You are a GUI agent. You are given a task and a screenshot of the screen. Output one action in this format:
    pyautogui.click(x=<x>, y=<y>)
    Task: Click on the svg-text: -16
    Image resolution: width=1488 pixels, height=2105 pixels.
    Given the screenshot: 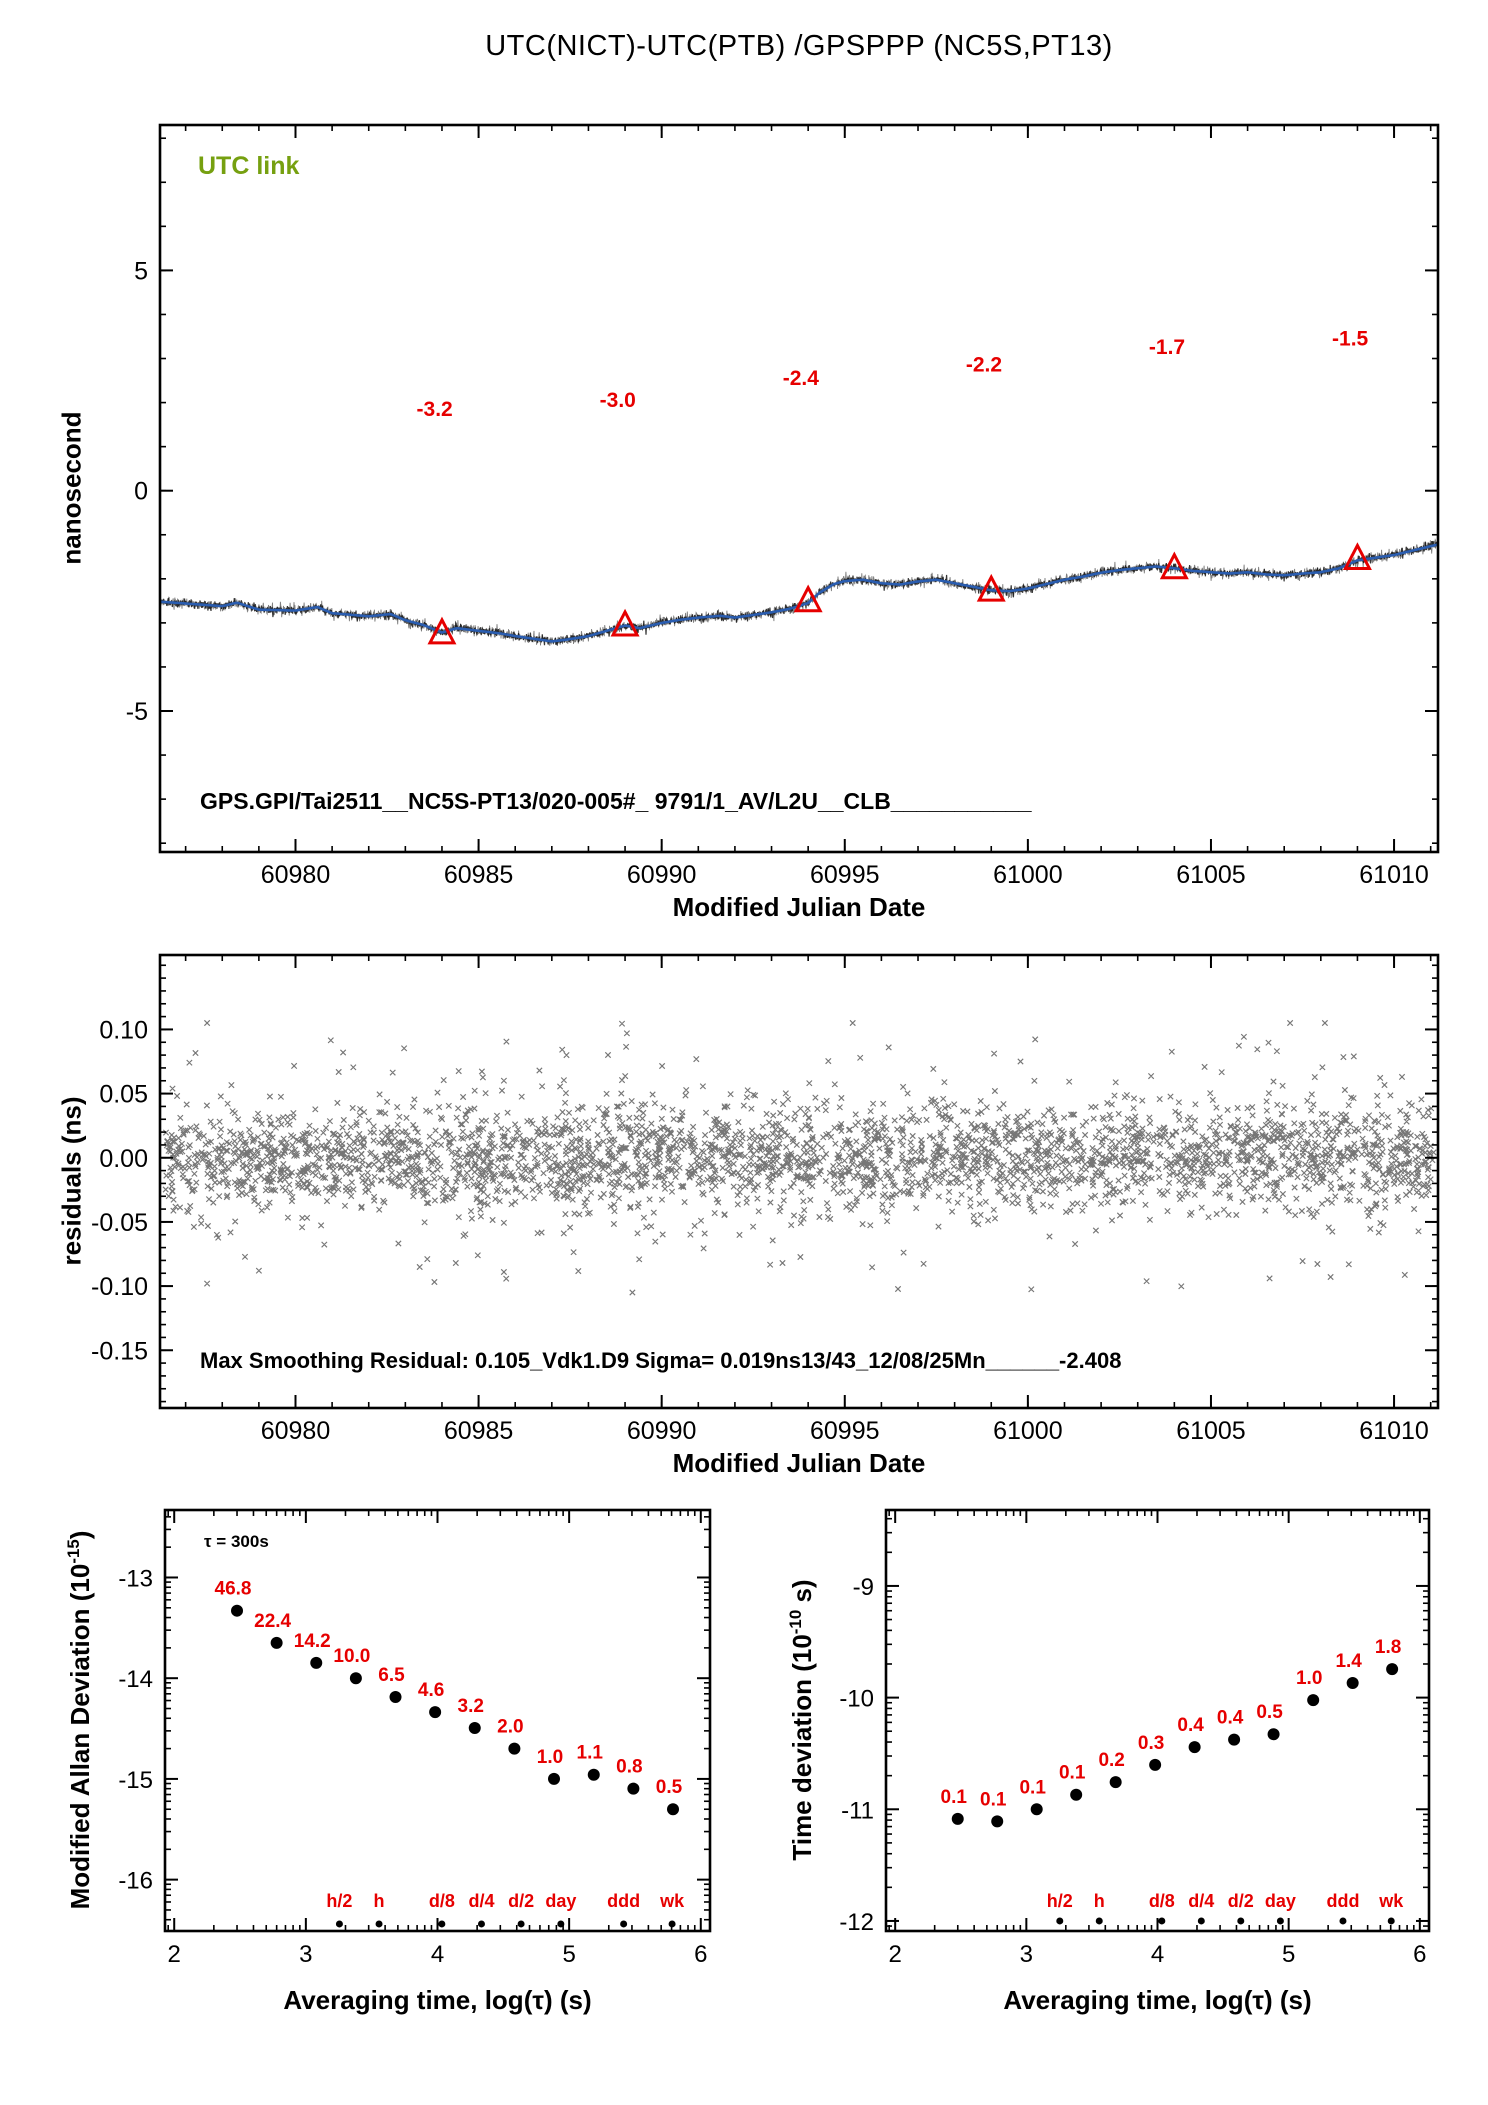 What is the action you would take?
    pyautogui.click(x=135, y=1881)
    